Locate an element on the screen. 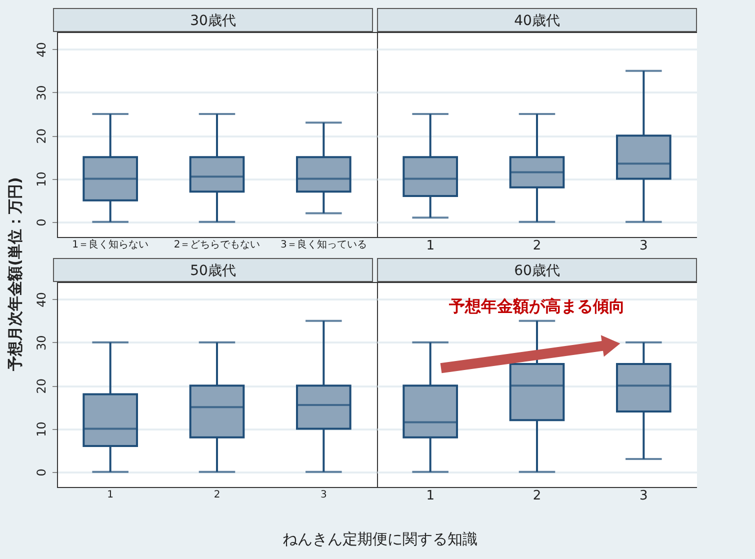  chart-title: 60歳代 is located at coordinates (537, 270).